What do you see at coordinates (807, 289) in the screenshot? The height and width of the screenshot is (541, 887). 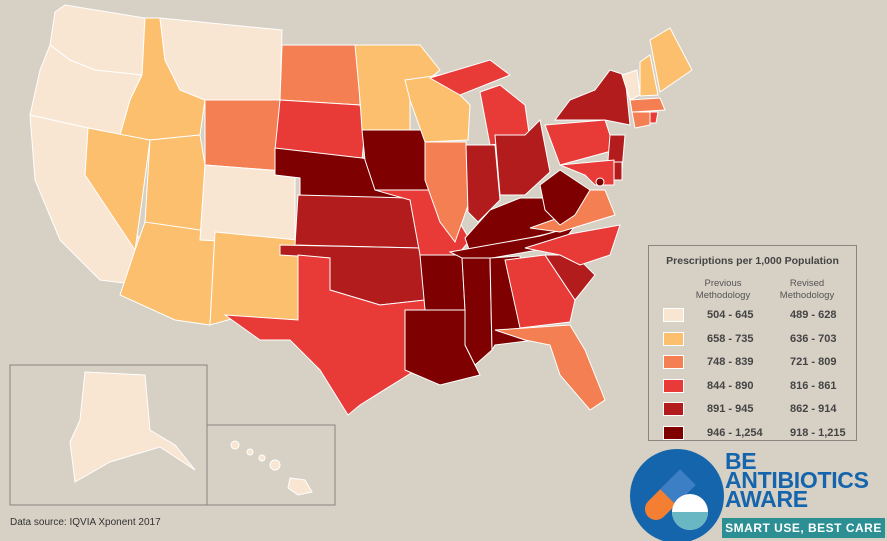 I see `legend-col-revised: Revised Methodology` at bounding box center [807, 289].